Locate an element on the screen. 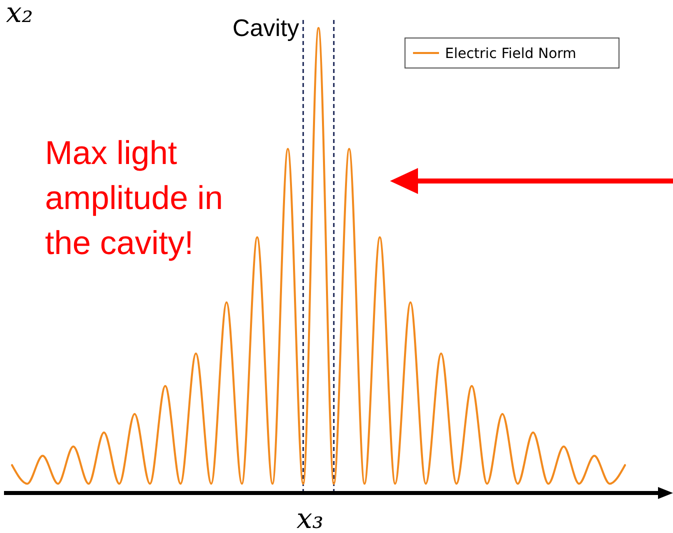  x-axis-title: x₃ is located at coordinates (310, 517).